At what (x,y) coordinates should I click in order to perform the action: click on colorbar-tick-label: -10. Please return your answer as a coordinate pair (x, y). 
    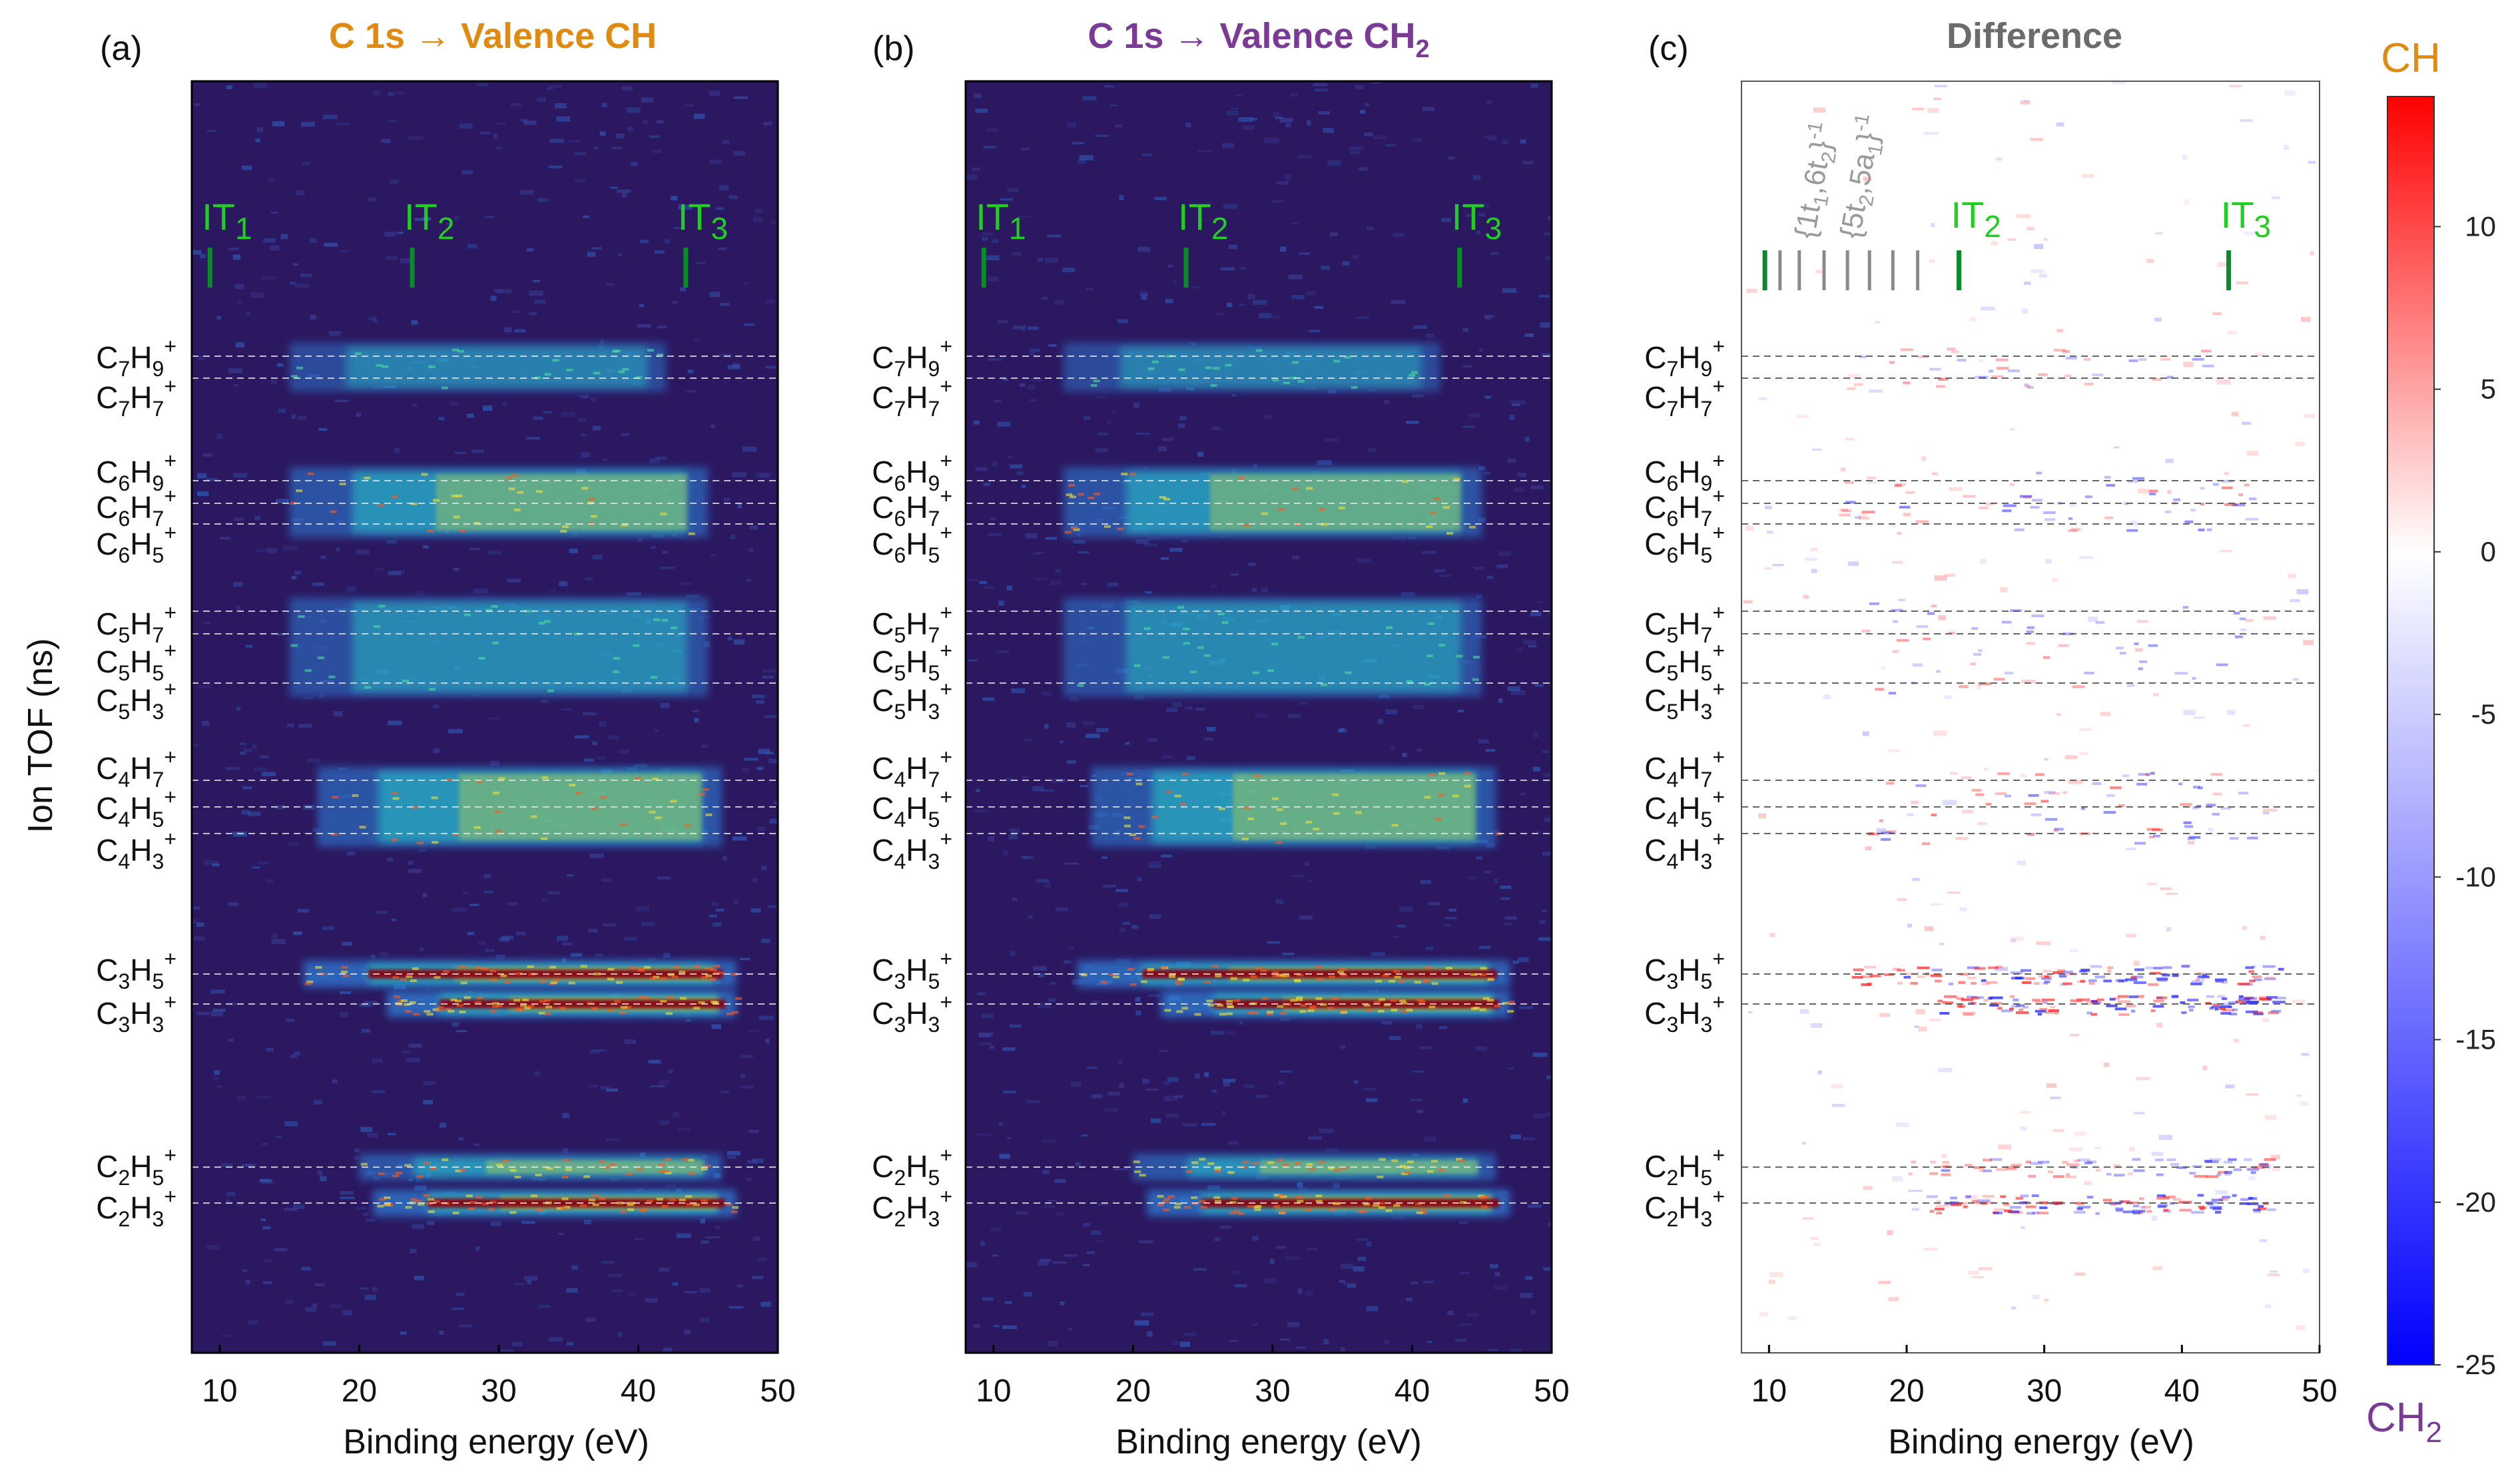
    Looking at the image, I should click on (2476, 876).